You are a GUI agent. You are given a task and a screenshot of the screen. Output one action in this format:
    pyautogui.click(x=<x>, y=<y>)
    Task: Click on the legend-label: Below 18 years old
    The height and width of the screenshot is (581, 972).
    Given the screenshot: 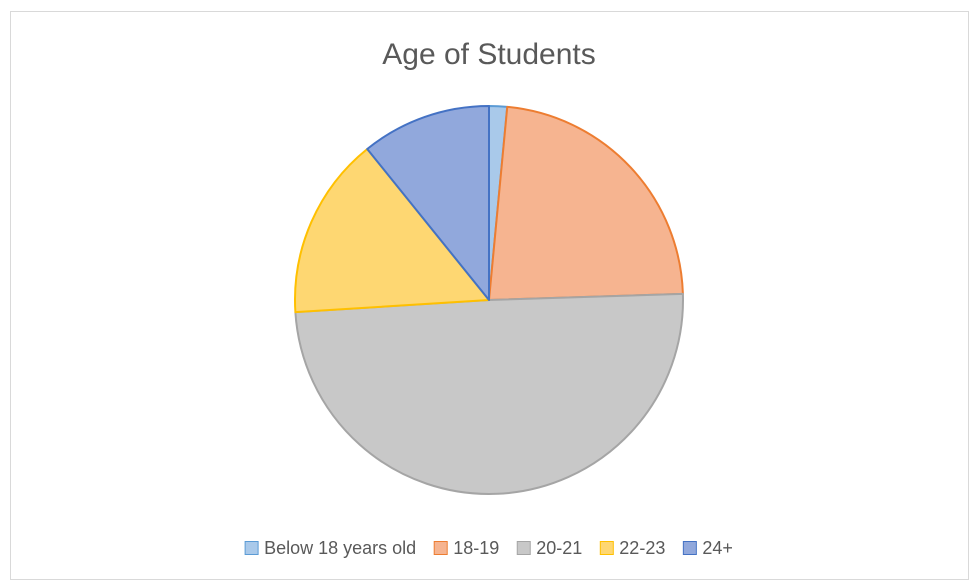 What is the action you would take?
    pyautogui.click(x=340, y=548)
    